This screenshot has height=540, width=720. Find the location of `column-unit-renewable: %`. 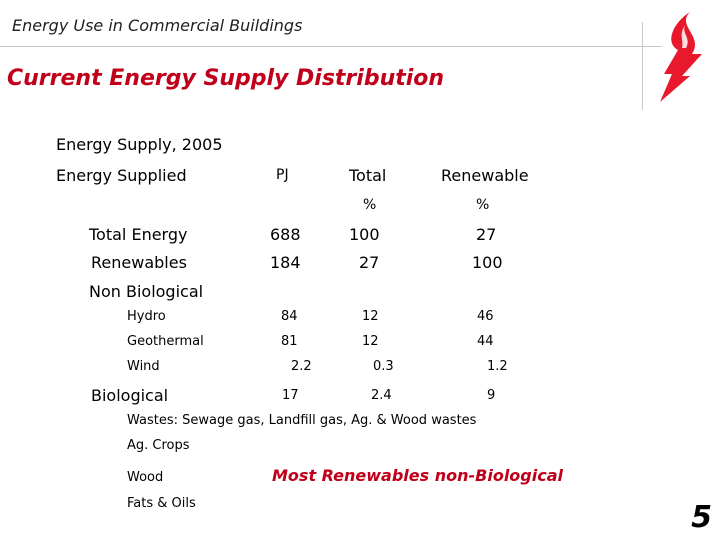

column-unit-renewable: % is located at coordinates (483, 205).